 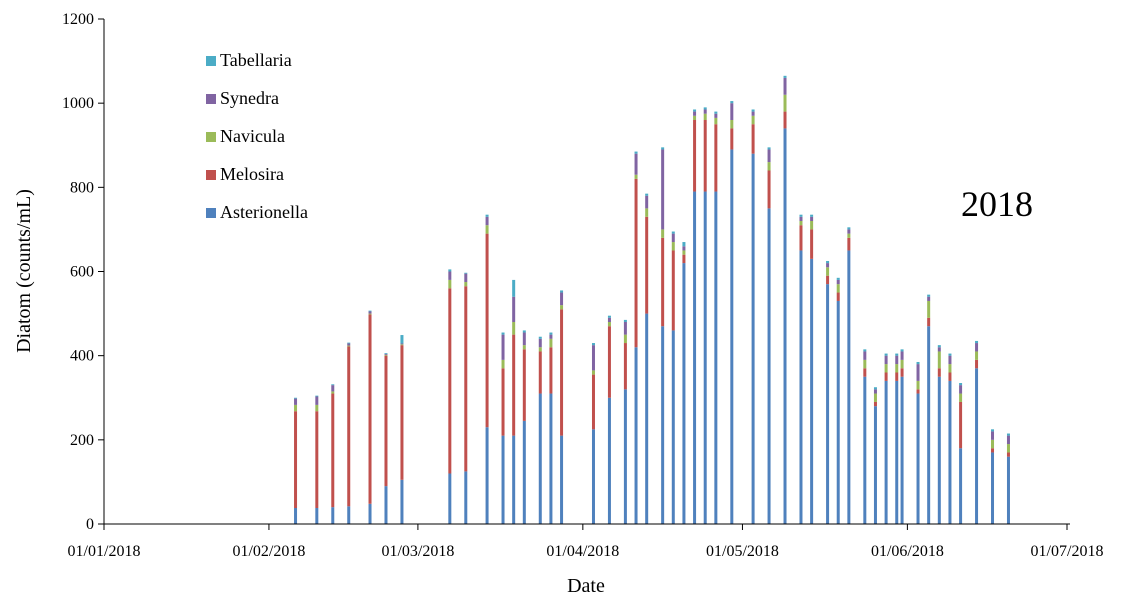 What do you see at coordinates (82, 440) in the screenshot?
I see `y-tick-label: 200` at bounding box center [82, 440].